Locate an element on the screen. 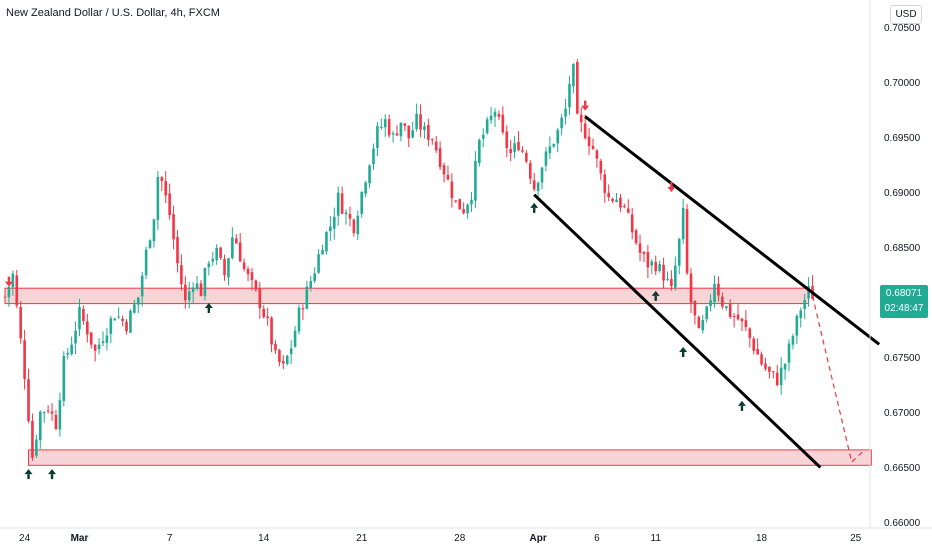  currency-button: USD is located at coordinates (906, 14).